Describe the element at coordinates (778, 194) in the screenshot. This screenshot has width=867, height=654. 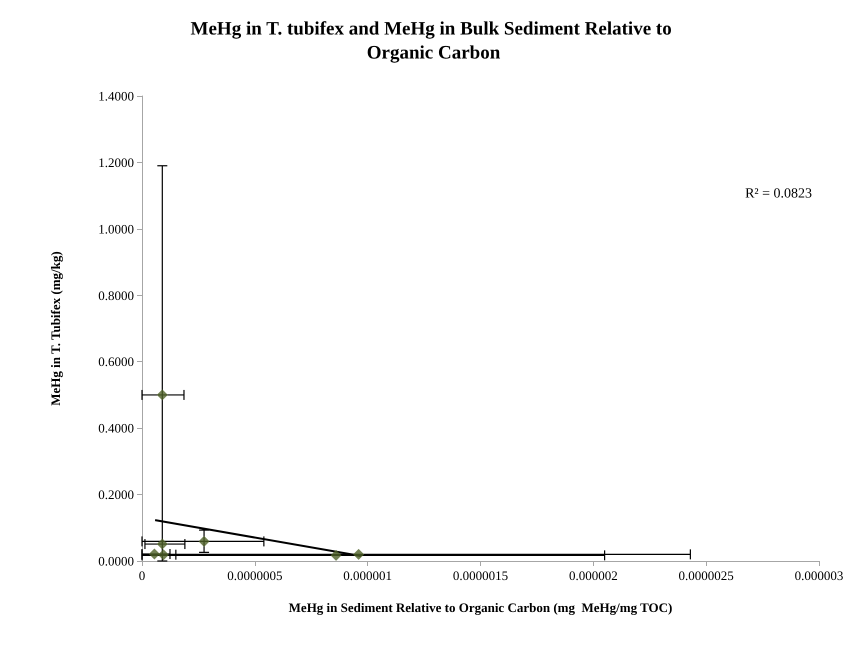
I see `annotation: R² = 0.0823` at that location.